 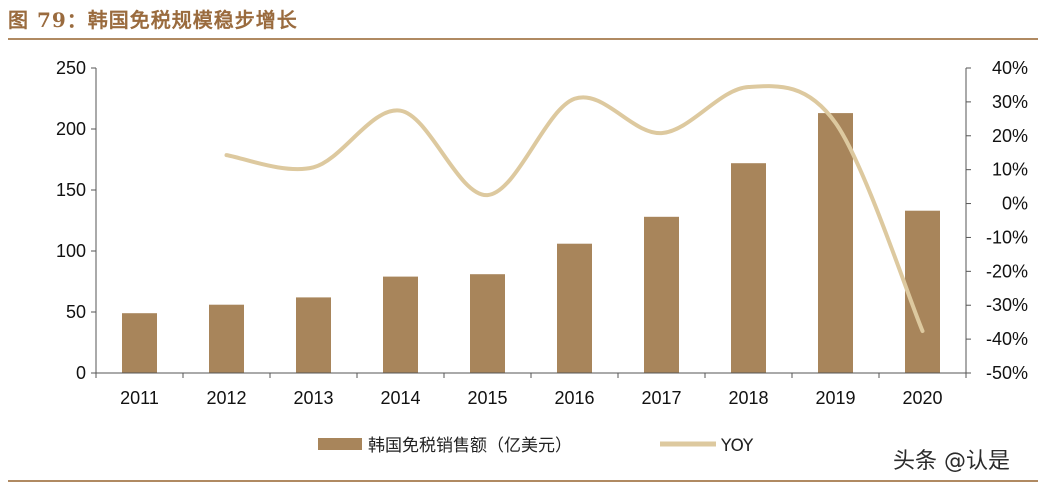 What do you see at coordinates (81, 373) in the screenshot?
I see `y-left-tick-label: 0` at bounding box center [81, 373].